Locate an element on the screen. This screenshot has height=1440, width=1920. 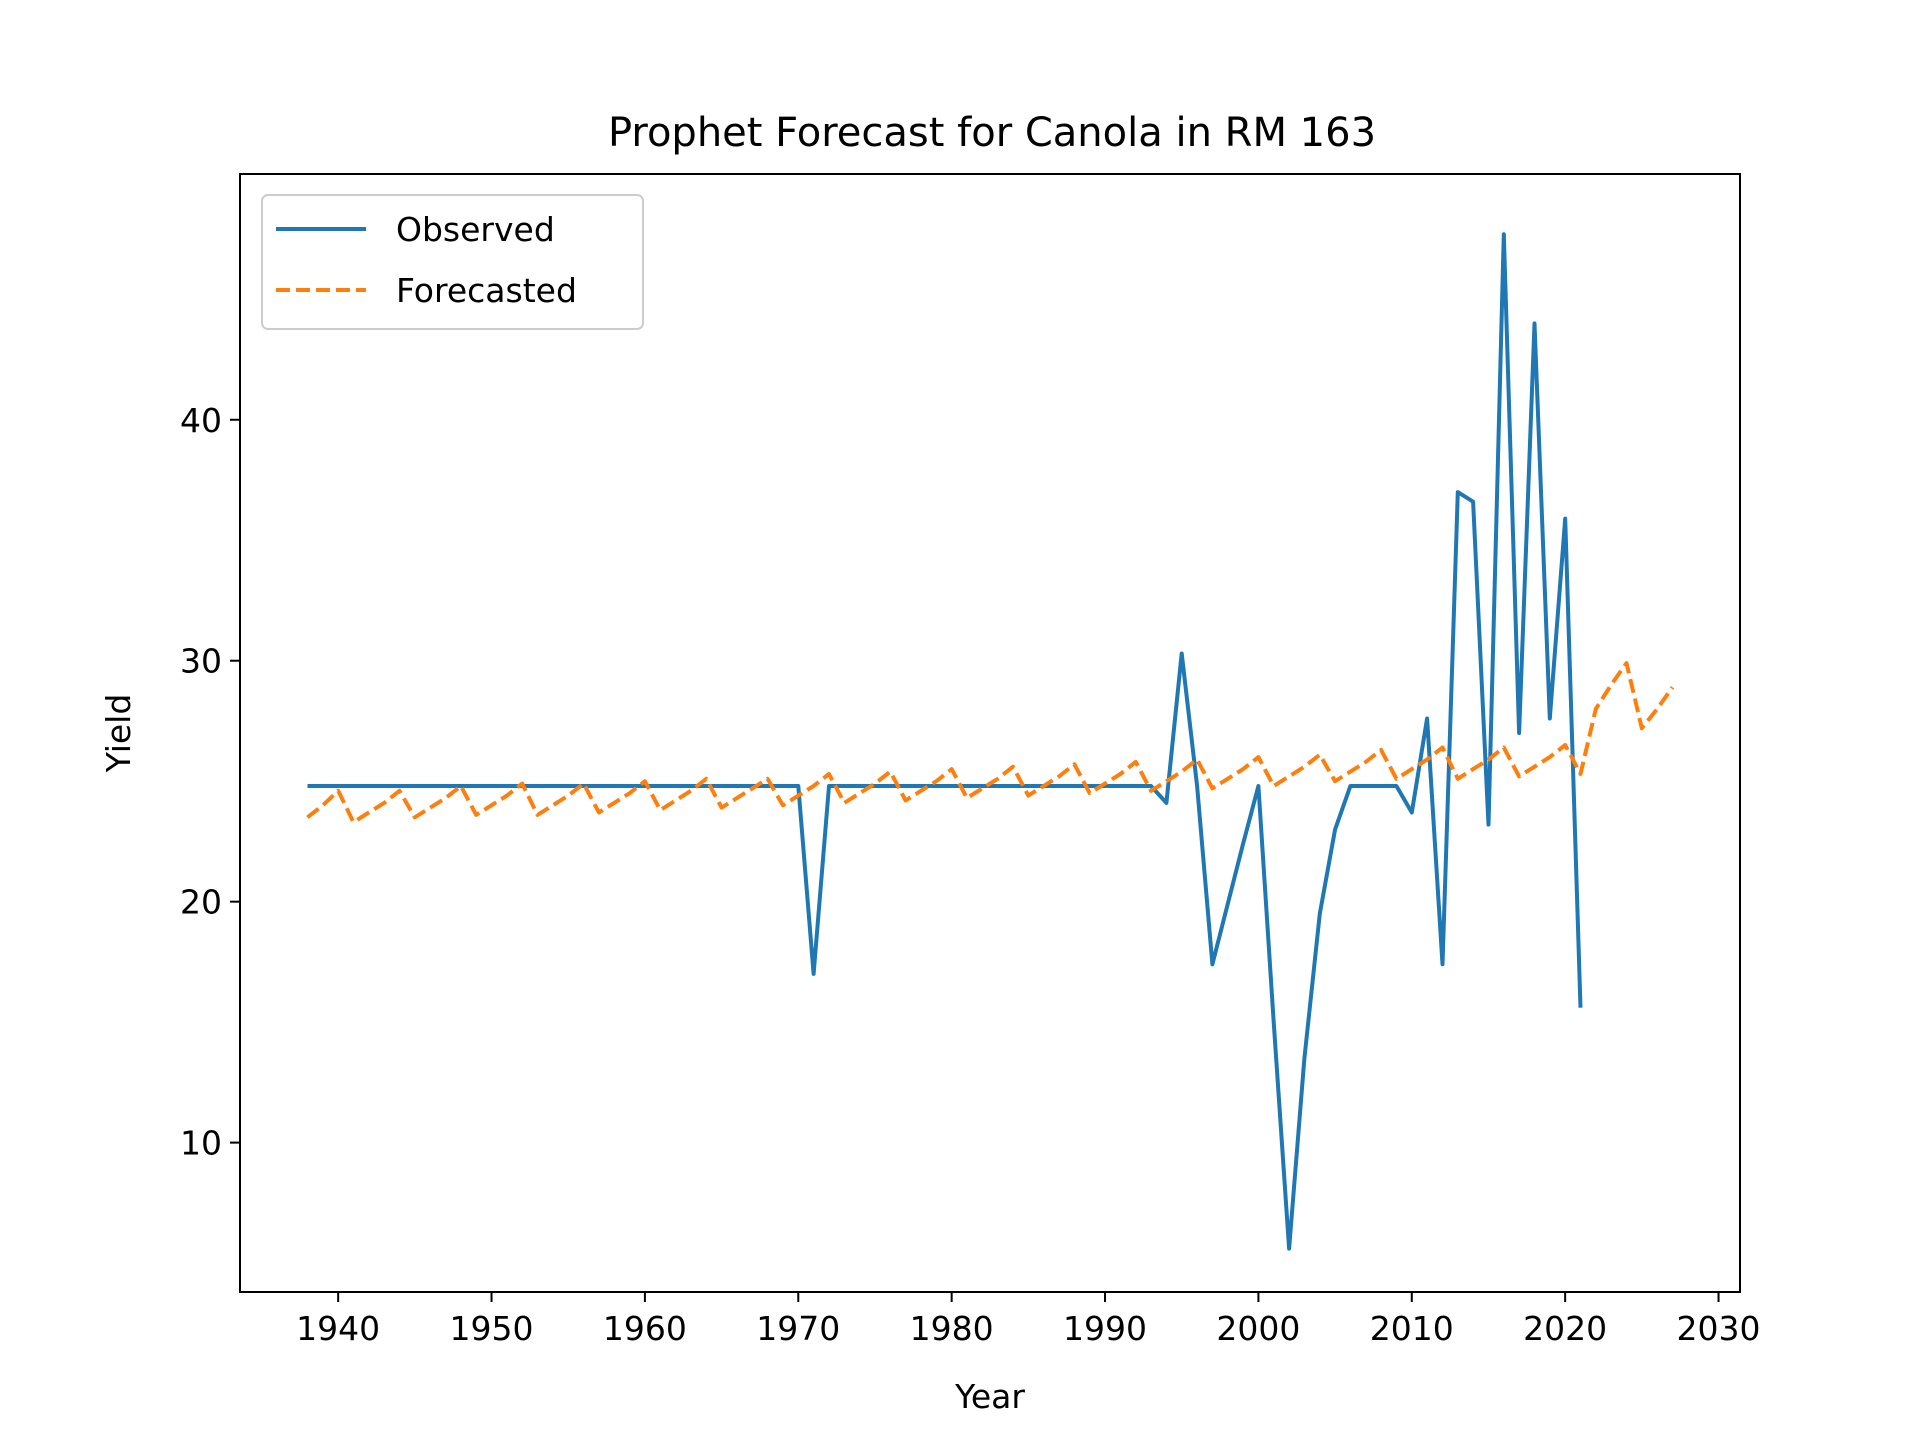
x-axis-label: Year is located at coordinates (989, 1396).